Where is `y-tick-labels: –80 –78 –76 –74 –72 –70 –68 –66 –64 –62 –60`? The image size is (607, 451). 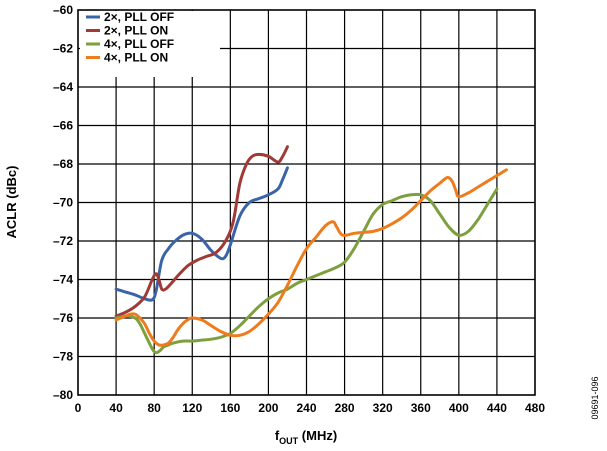
y-tick-labels: –80 –78 –76 –74 –72 –70 –68 –66 –64 –62 –60 is located at coordinates (63, 202).